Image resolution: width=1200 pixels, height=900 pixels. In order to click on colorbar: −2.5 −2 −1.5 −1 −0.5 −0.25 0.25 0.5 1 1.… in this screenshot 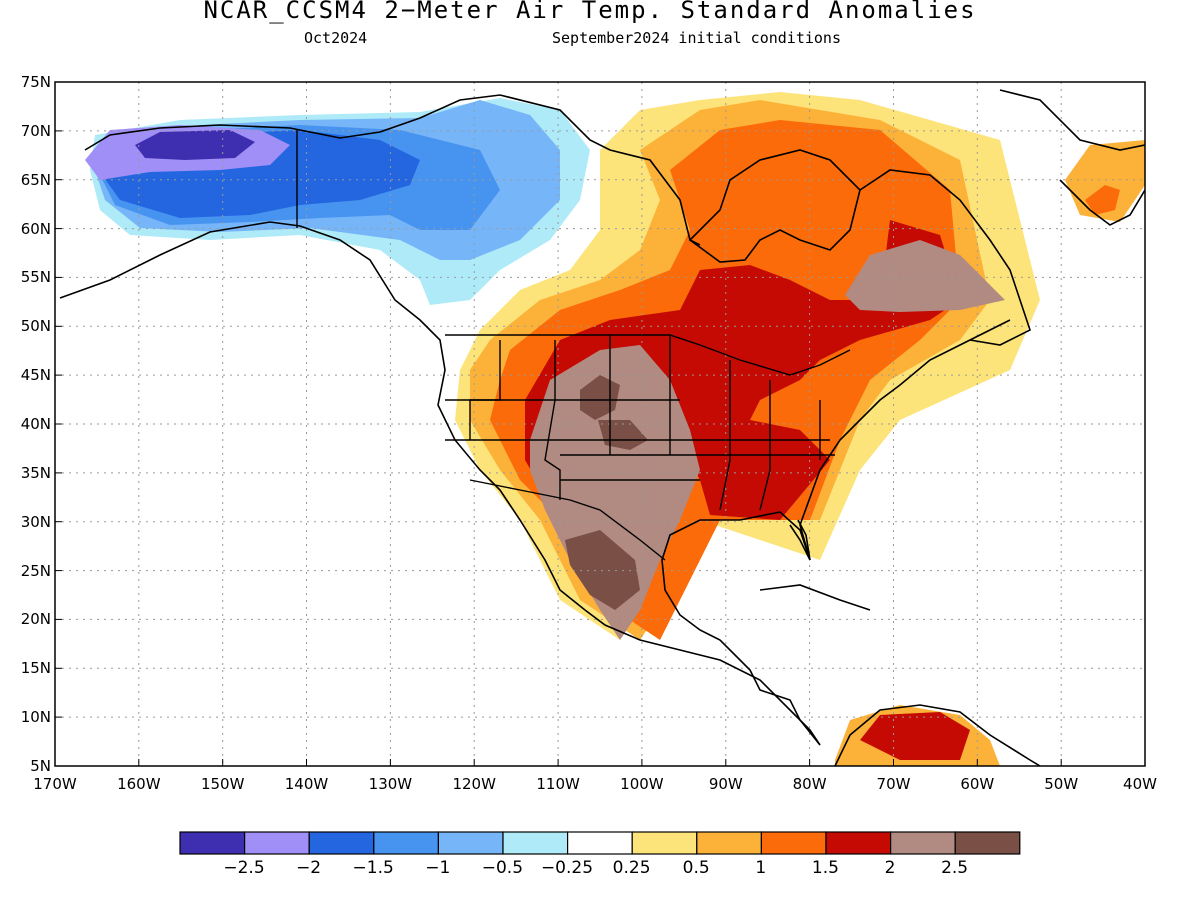, I will do `click(600, 854)`.